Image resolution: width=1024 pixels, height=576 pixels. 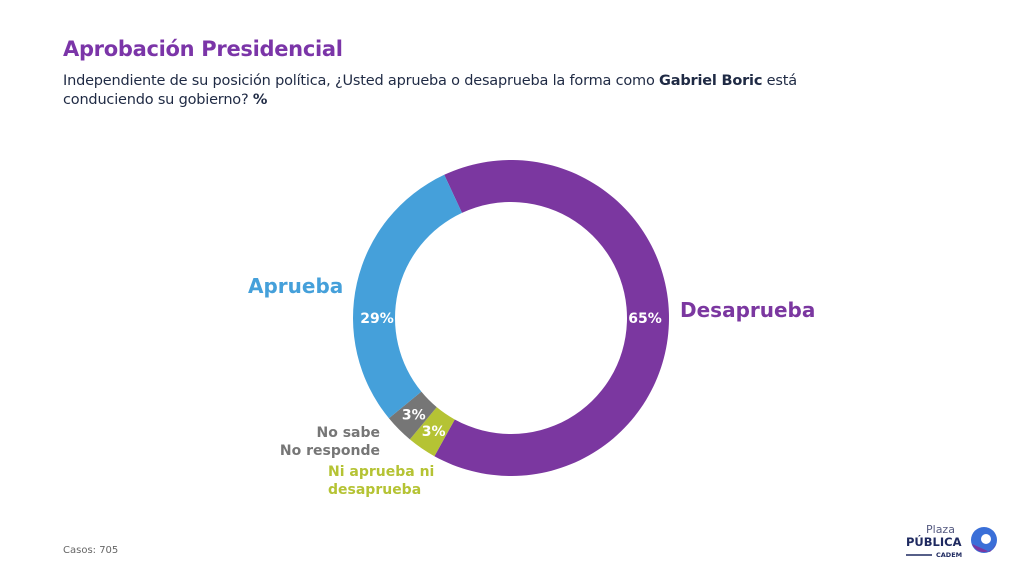 I want to click on logo-line3: CADEM, so click(x=949, y=555).